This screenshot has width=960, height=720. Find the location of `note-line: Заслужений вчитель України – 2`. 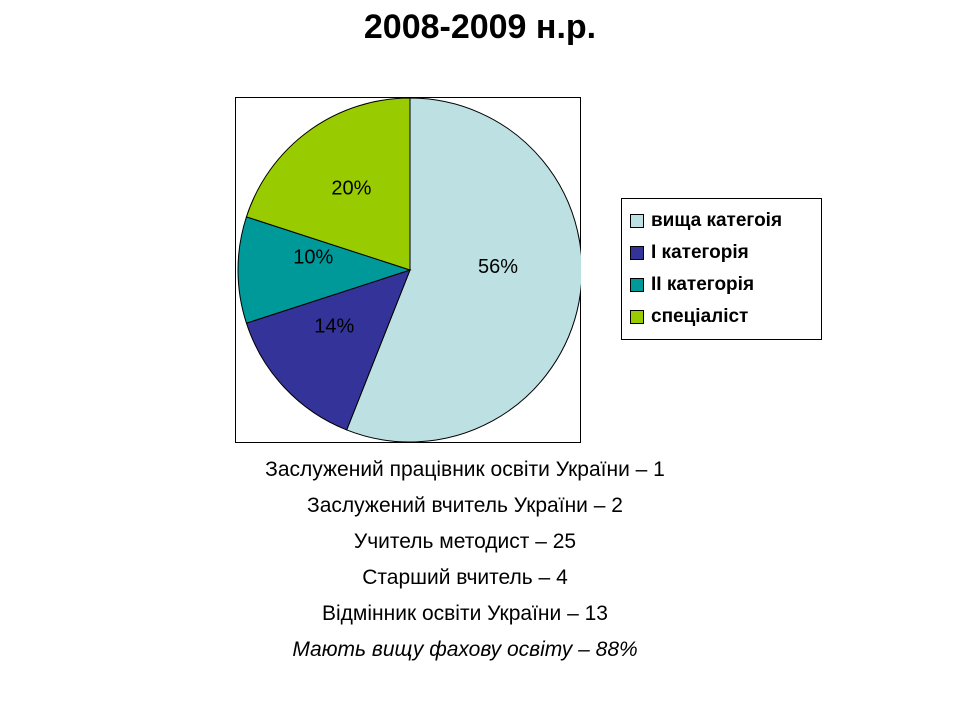

note-line: Заслужений вчитель України – 2 is located at coordinates (465, 505).